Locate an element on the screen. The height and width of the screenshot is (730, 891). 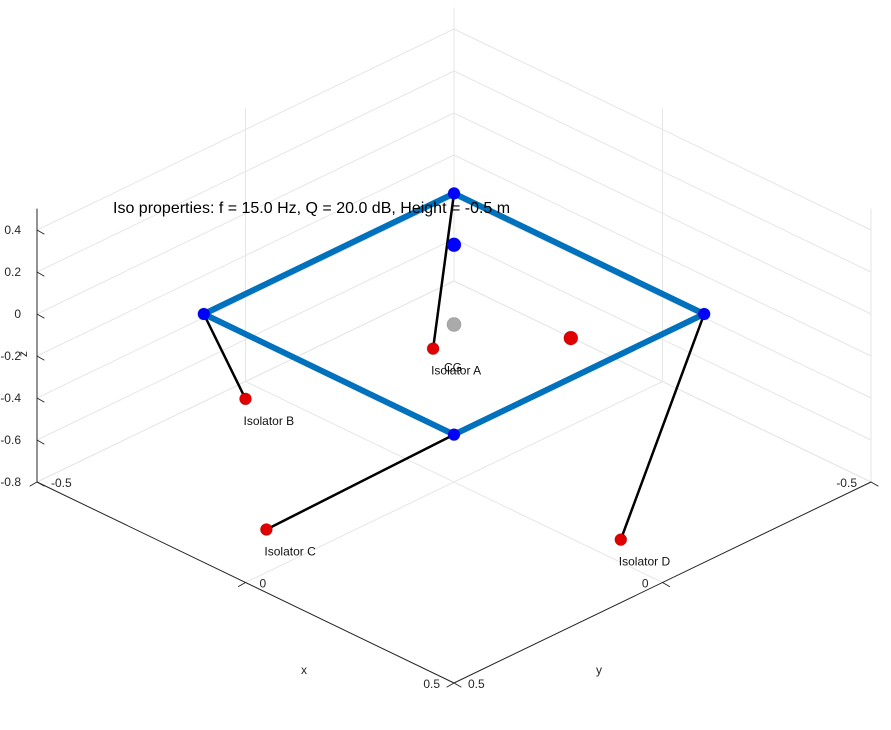
floor-grid-line is located at coordinates (454, 482).